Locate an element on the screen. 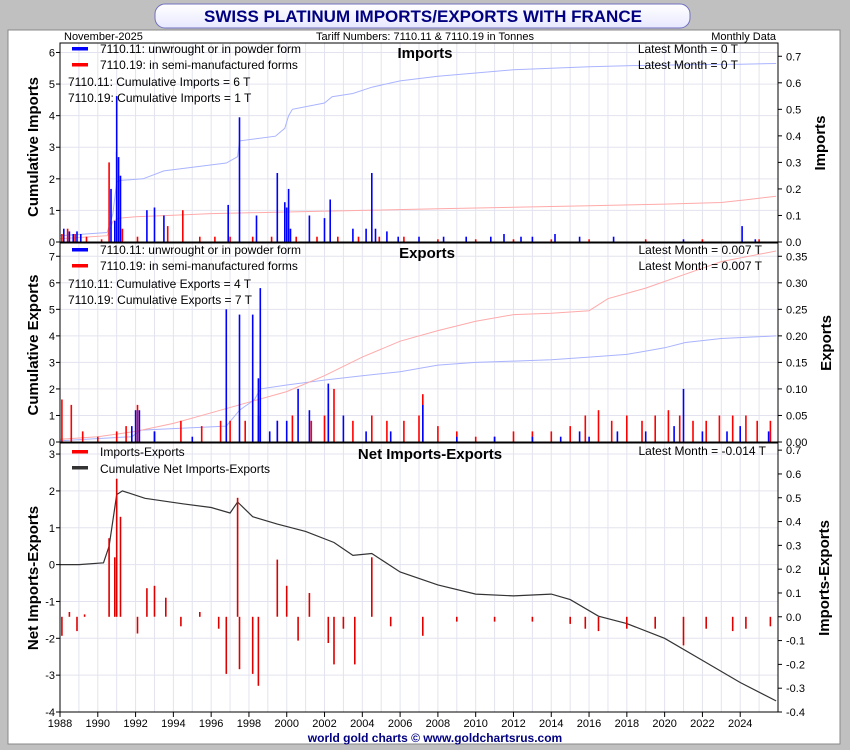  net-right-tick-label: 0.1 is located at coordinates (793, 594).